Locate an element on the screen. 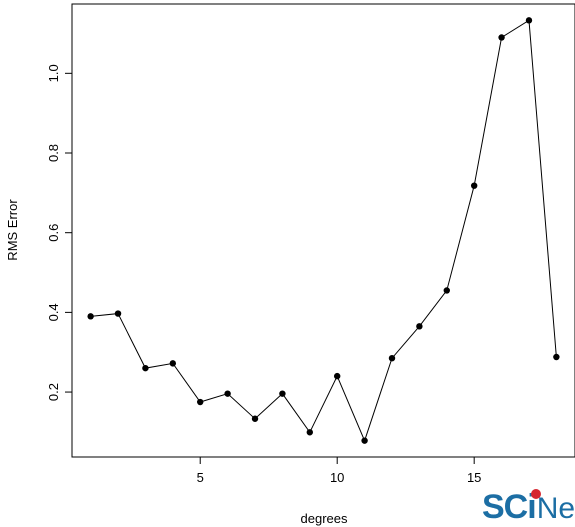 The height and width of the screenshot is (527, 575). logo-red-dot is located at coordinates (536, 494).